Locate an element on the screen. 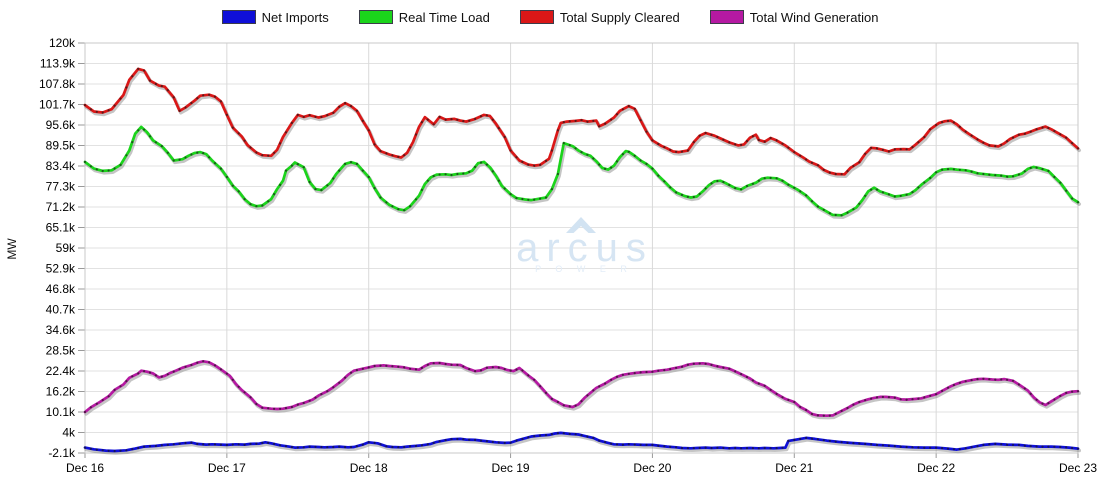  x-axis-tick-label: Dec 19 is located at coordinates (511, 468).